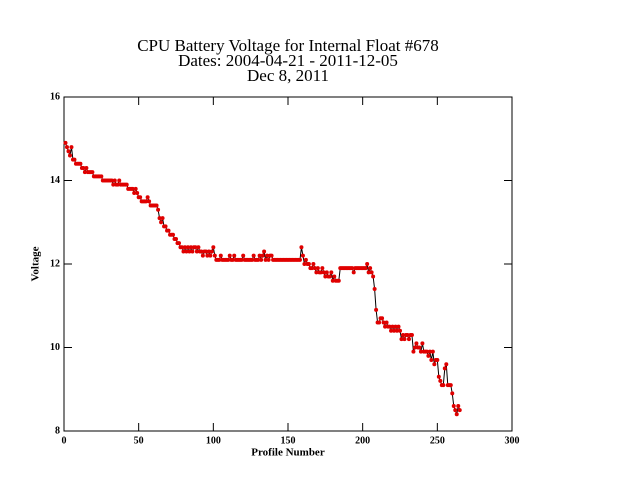 This screenshot has height=480, width=640. I want to click on x-tick-label: 0, so click(64, 440).